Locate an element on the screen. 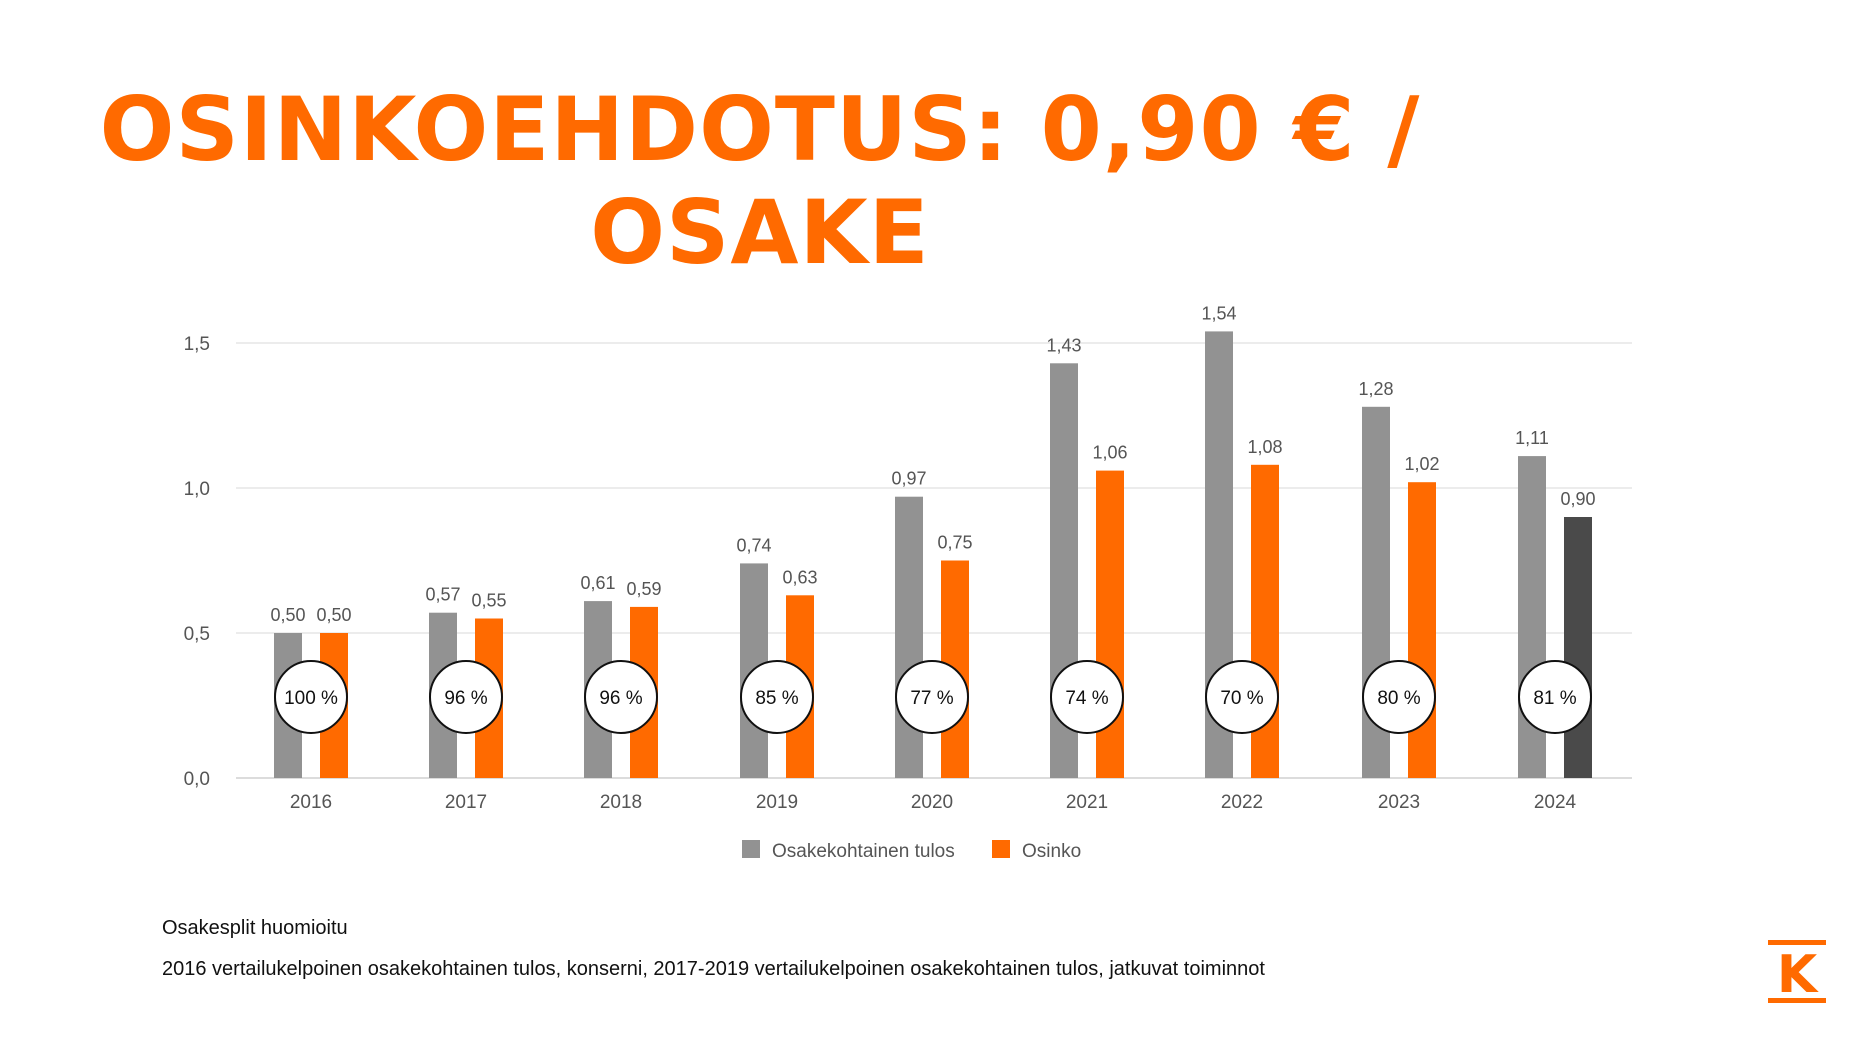  x-tick-label: 2019 is located at coordinates (777, 802).